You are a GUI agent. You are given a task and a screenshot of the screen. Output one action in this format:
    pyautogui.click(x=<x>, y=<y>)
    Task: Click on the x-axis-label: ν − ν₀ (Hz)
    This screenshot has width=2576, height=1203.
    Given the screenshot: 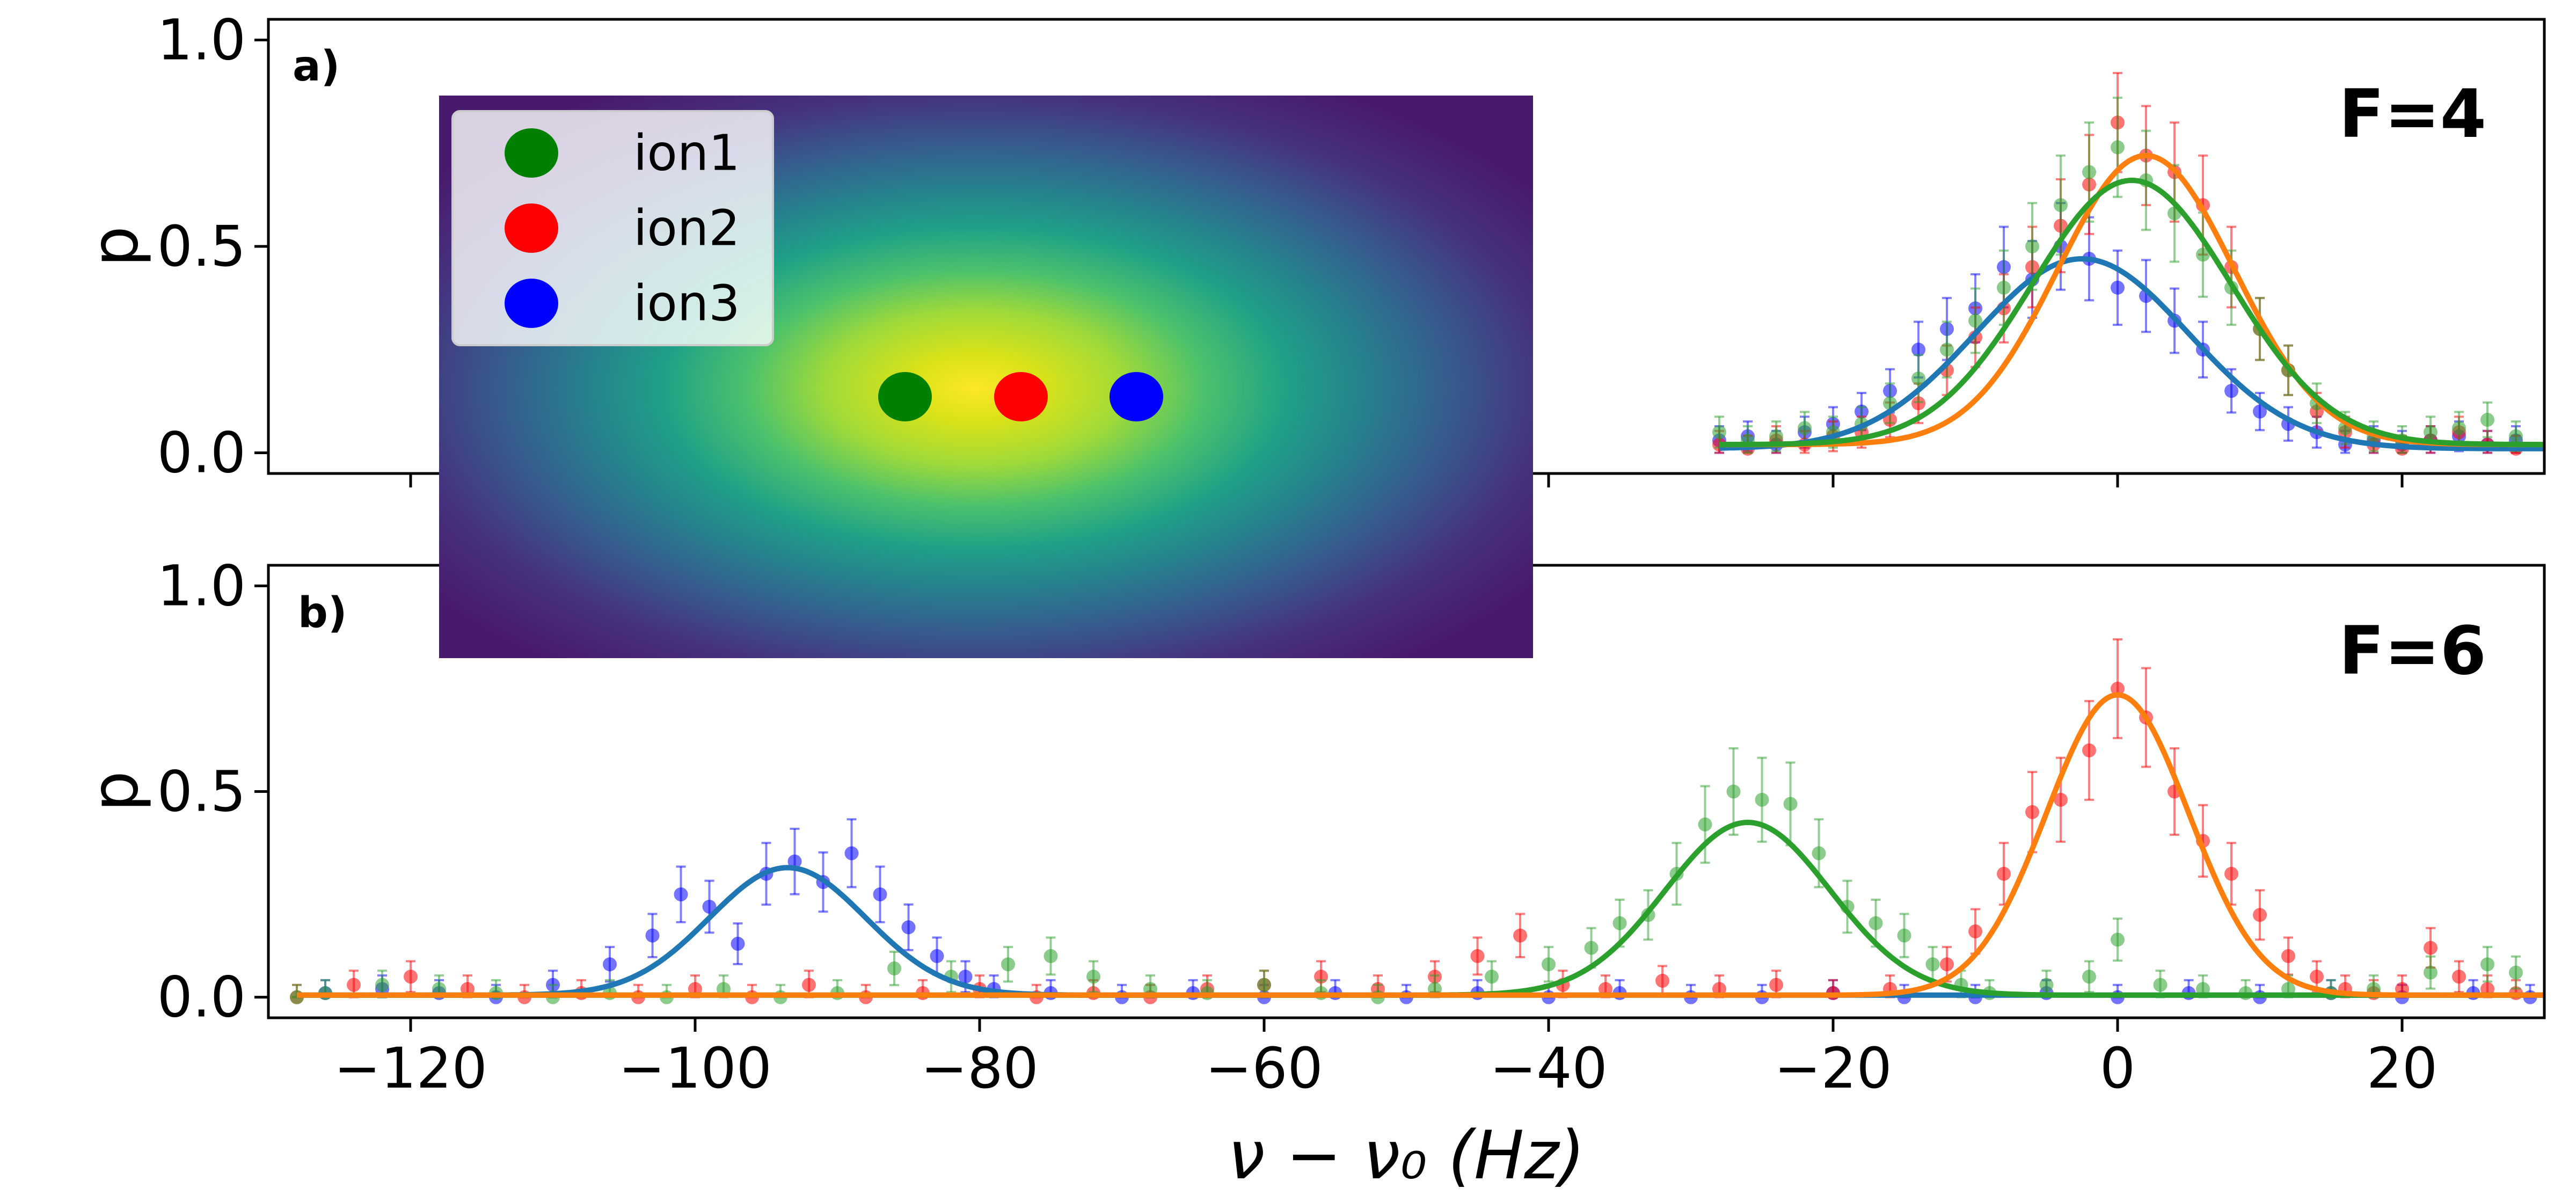 What is the action you would take?
    pyautogui.click(x=1406, y=1156)
    